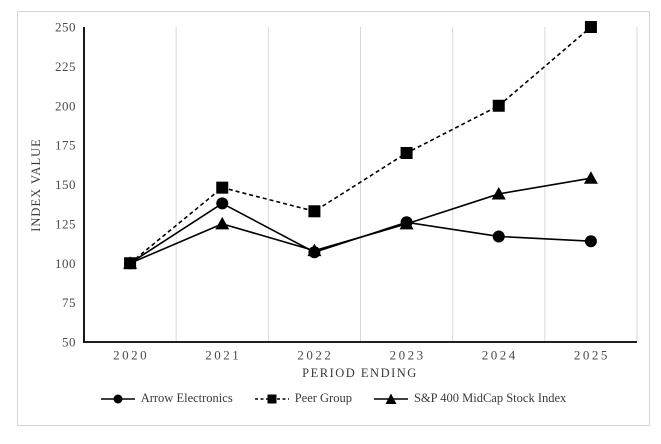 Image resolution: width=661 pixels, height=444 pixels. What do you see at coordinates (65, 145) in the screenshot?
I see `y-tick-label: 175` at bounding box center [65, 145].